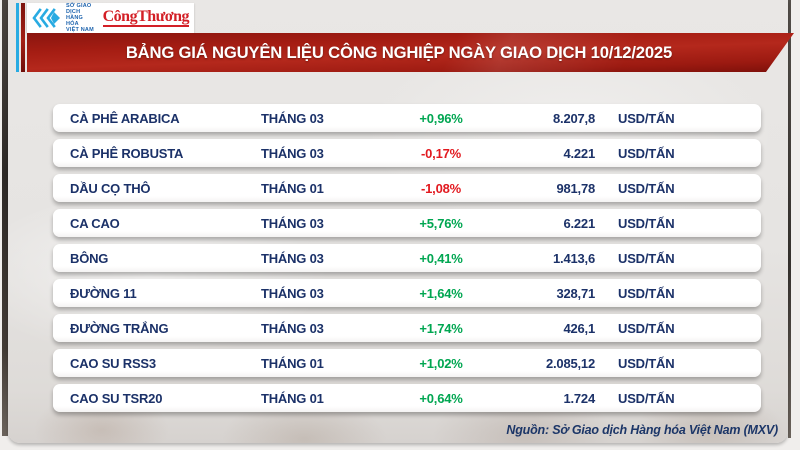 The image size is (800, 450). Describe the element at coordinates (579, 153) in the screenshot. I see `cell-price: 4.221` at that location.